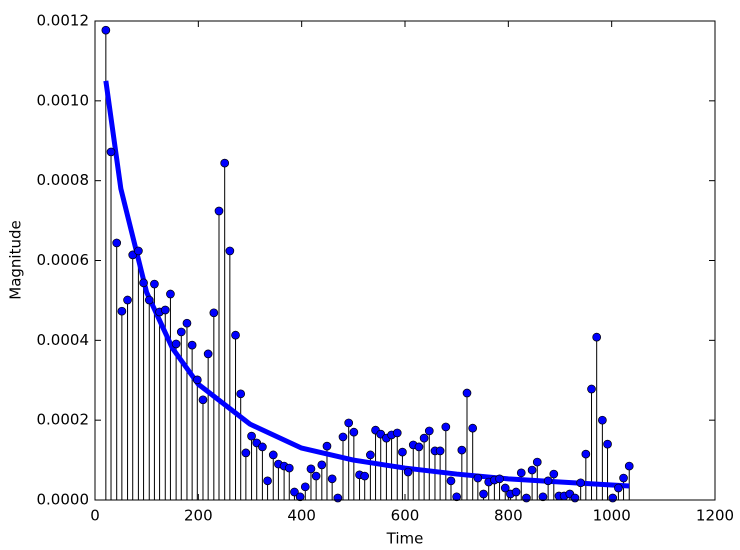  What do you see at coordinates (63, 180) in the screenshot?
I see `y-tick-label: 0.0008` at bounding box center [63, 180].